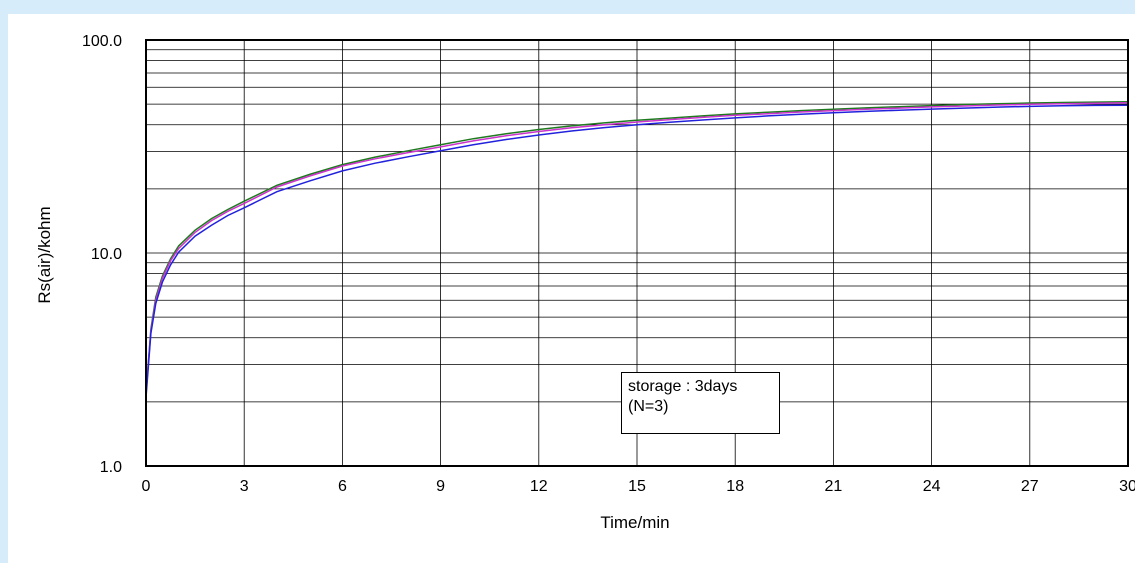 This screenshot has height=563, width=1135. I want to click on x-tick-label: 18, so click(735, 486).